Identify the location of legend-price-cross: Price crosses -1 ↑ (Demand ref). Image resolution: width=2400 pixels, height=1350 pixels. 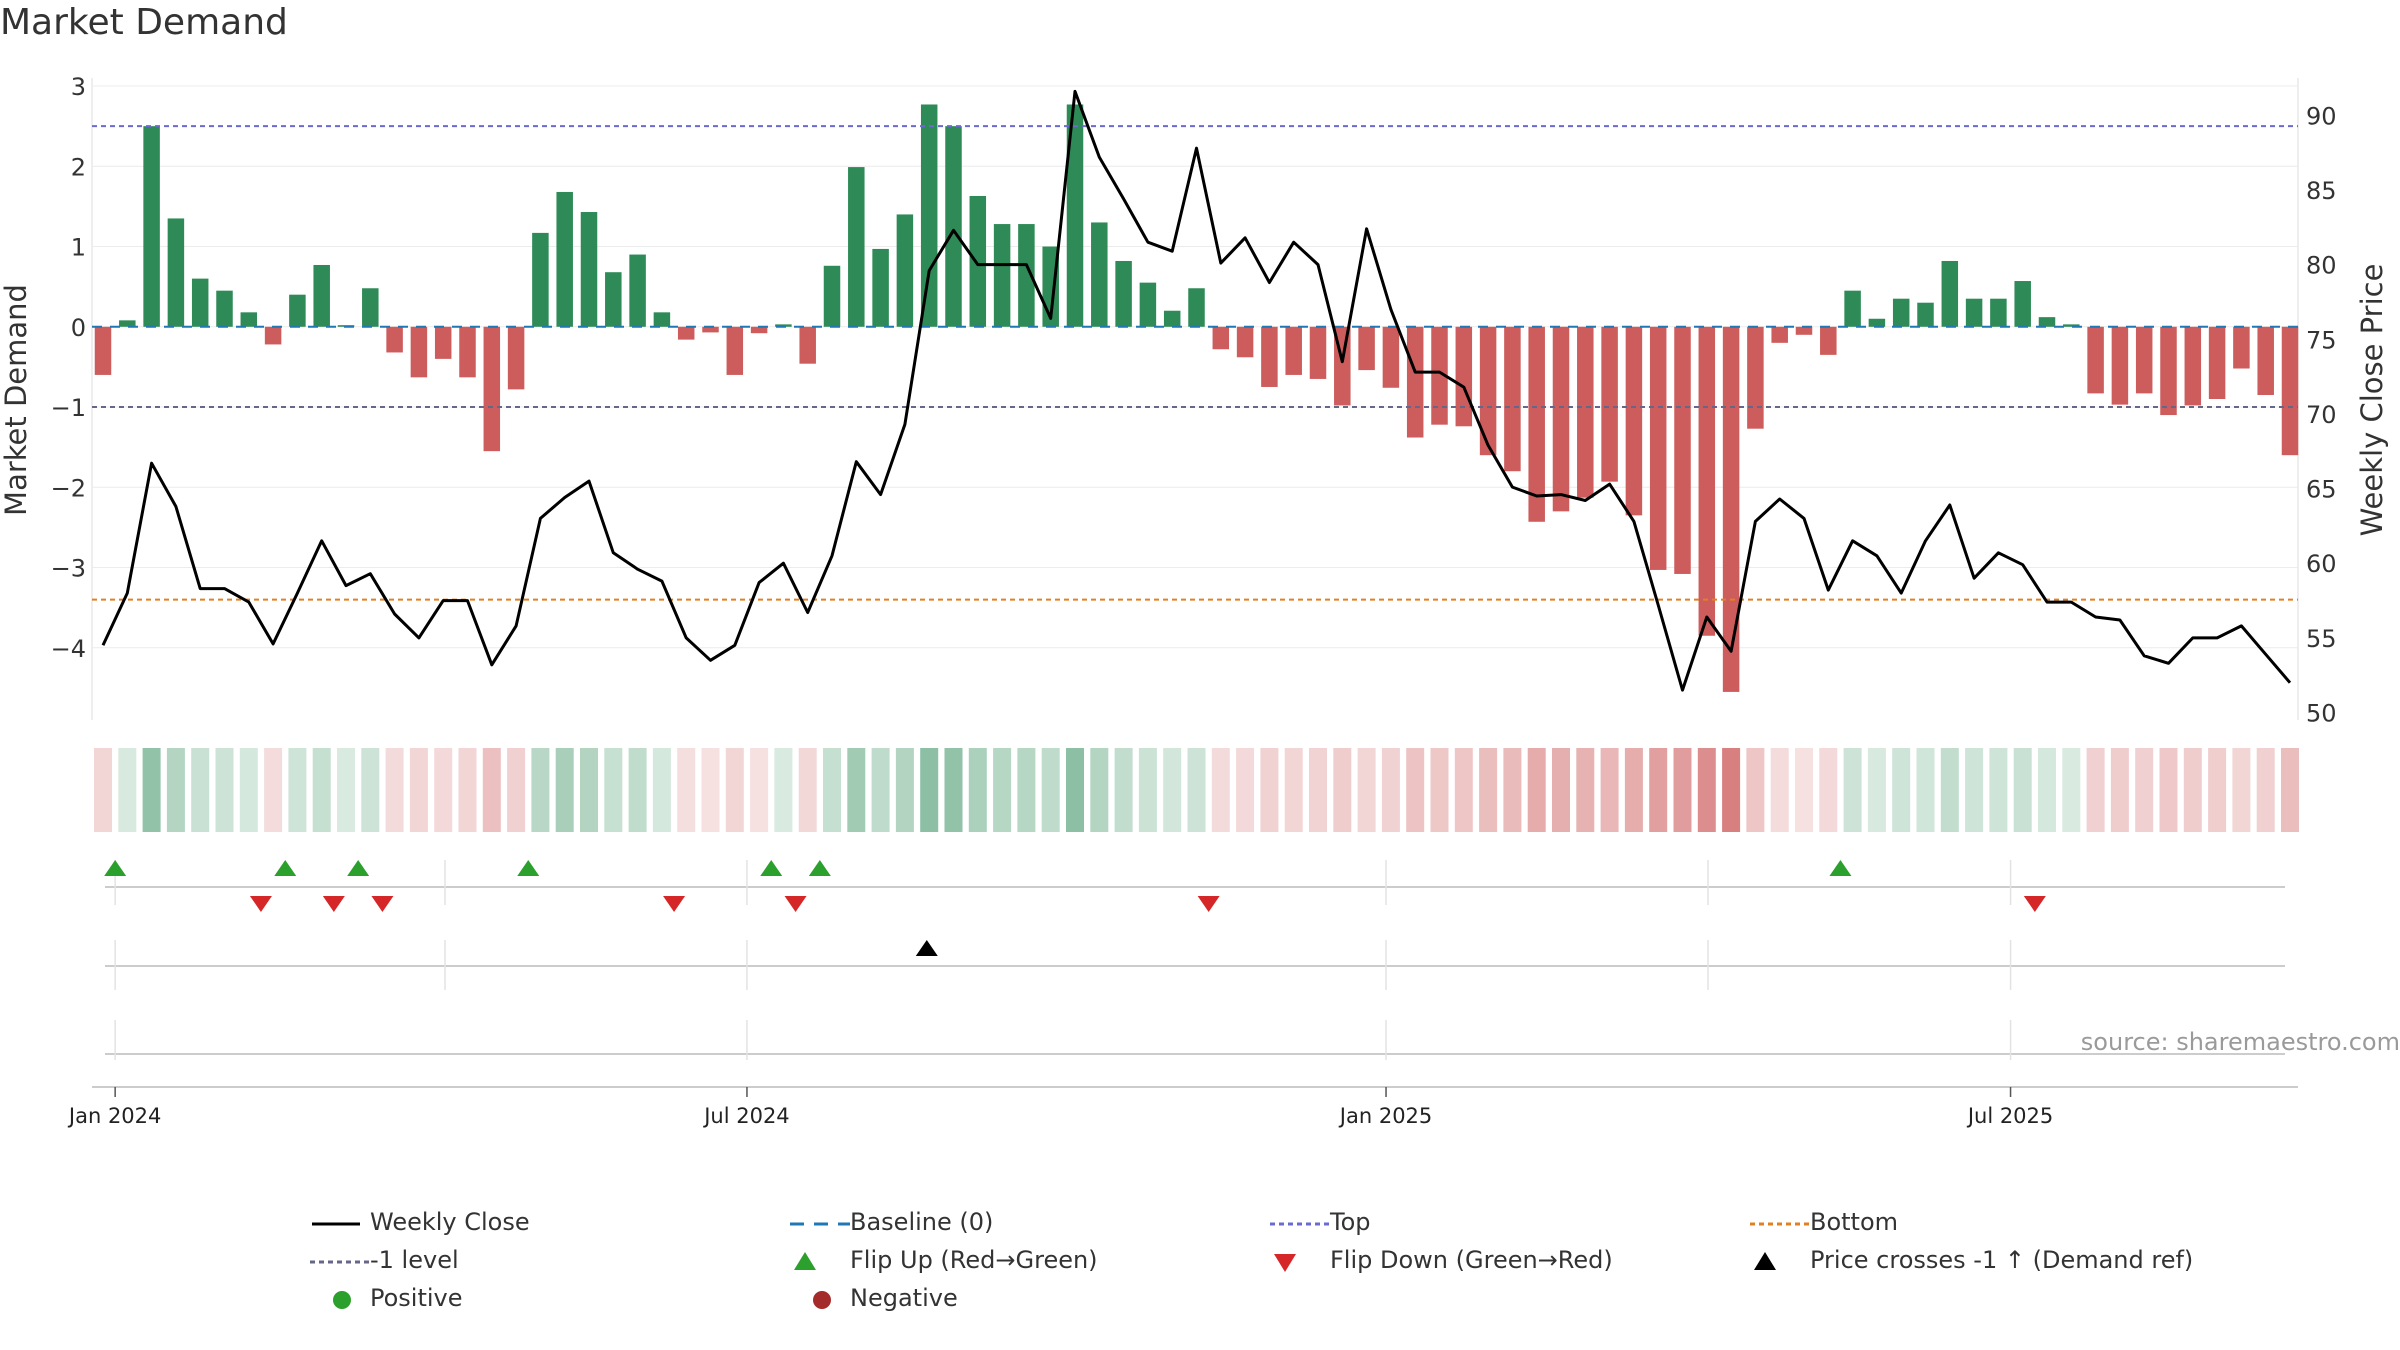
(1990, 1262).